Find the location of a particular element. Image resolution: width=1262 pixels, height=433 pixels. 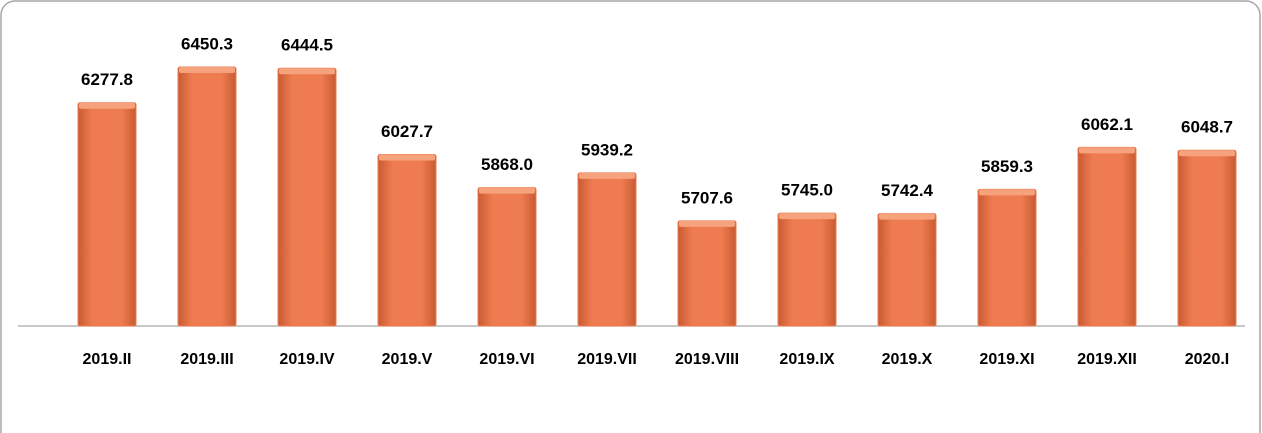

x-tick-label: 2020.I is located at coordinates (1207, 359).